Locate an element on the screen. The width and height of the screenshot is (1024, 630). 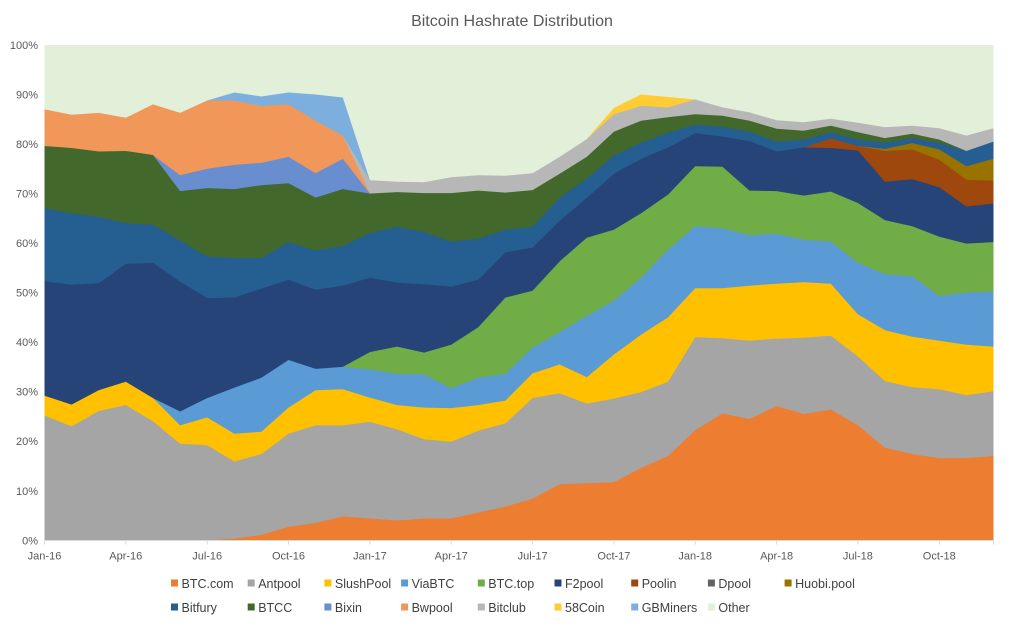
svg-text: Apr-17 is located at coordinates (451, 557).